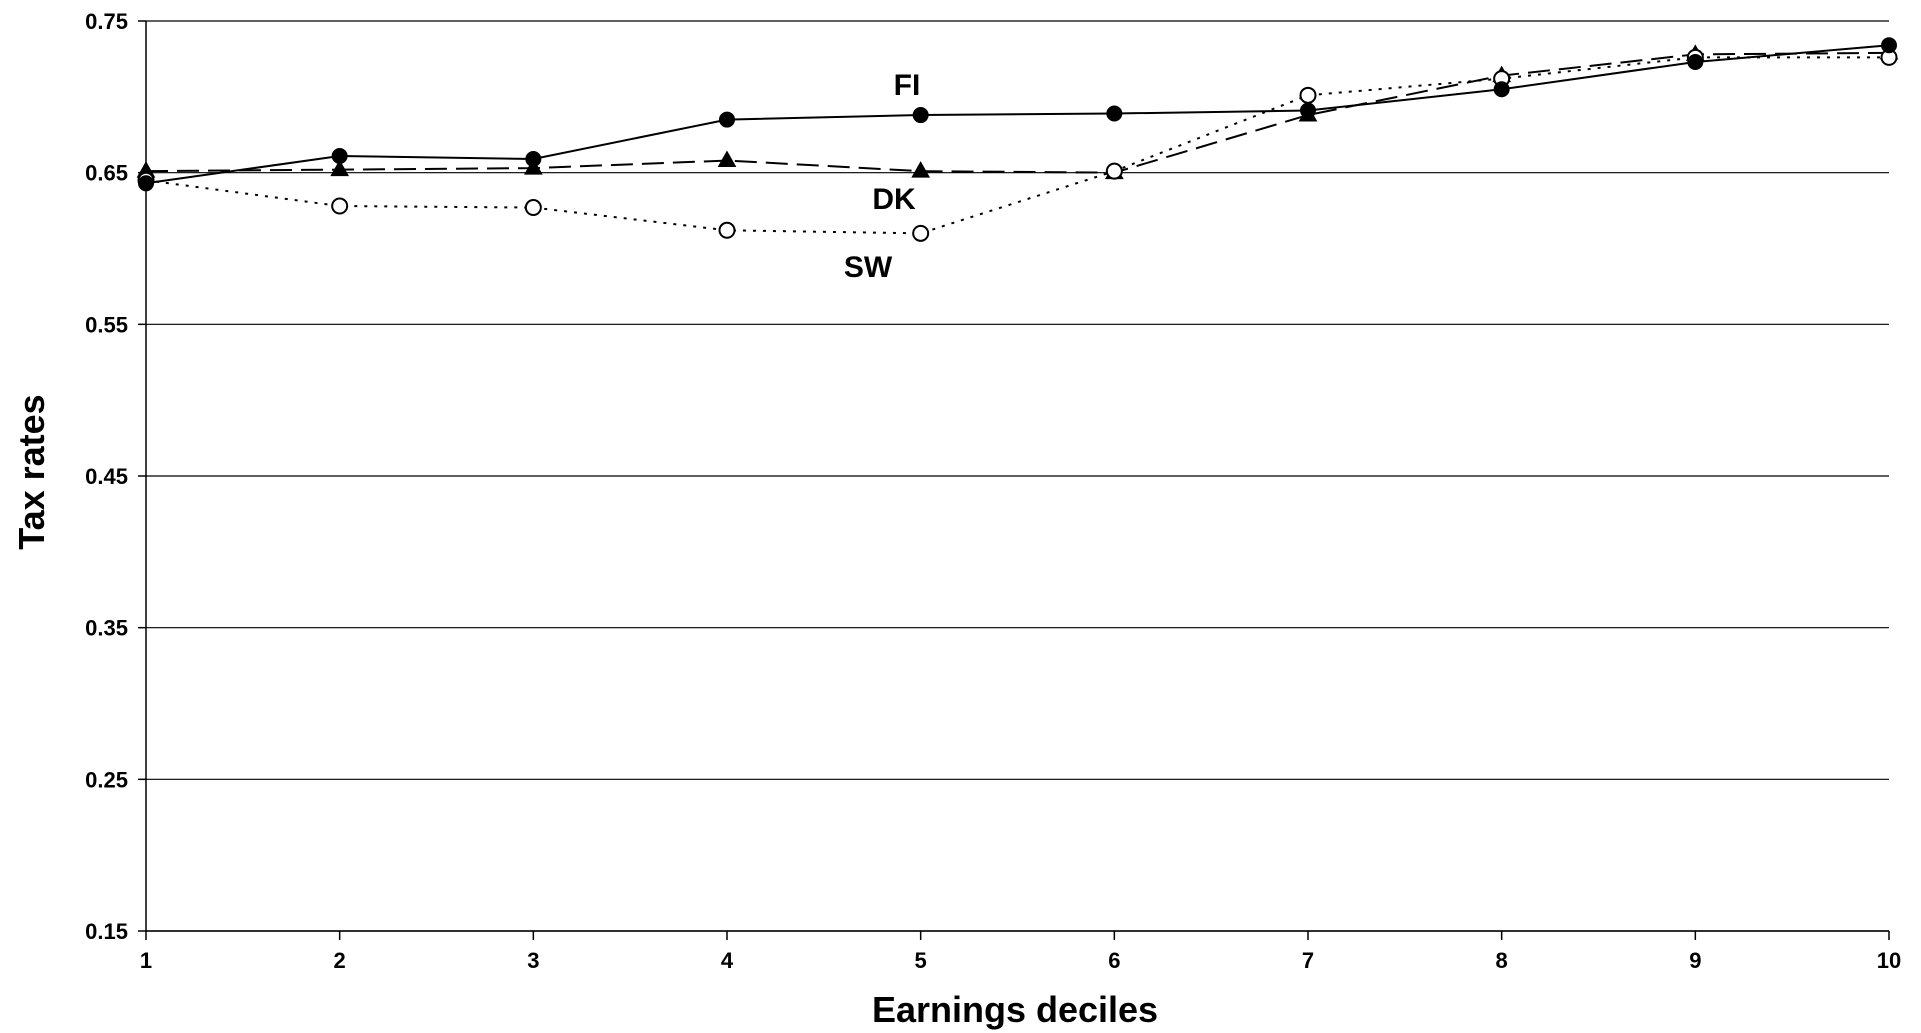 The width and height of the screenshot is (1921, 1033). I want to click on y-axis-title: Tax rates, so click(31, 471).